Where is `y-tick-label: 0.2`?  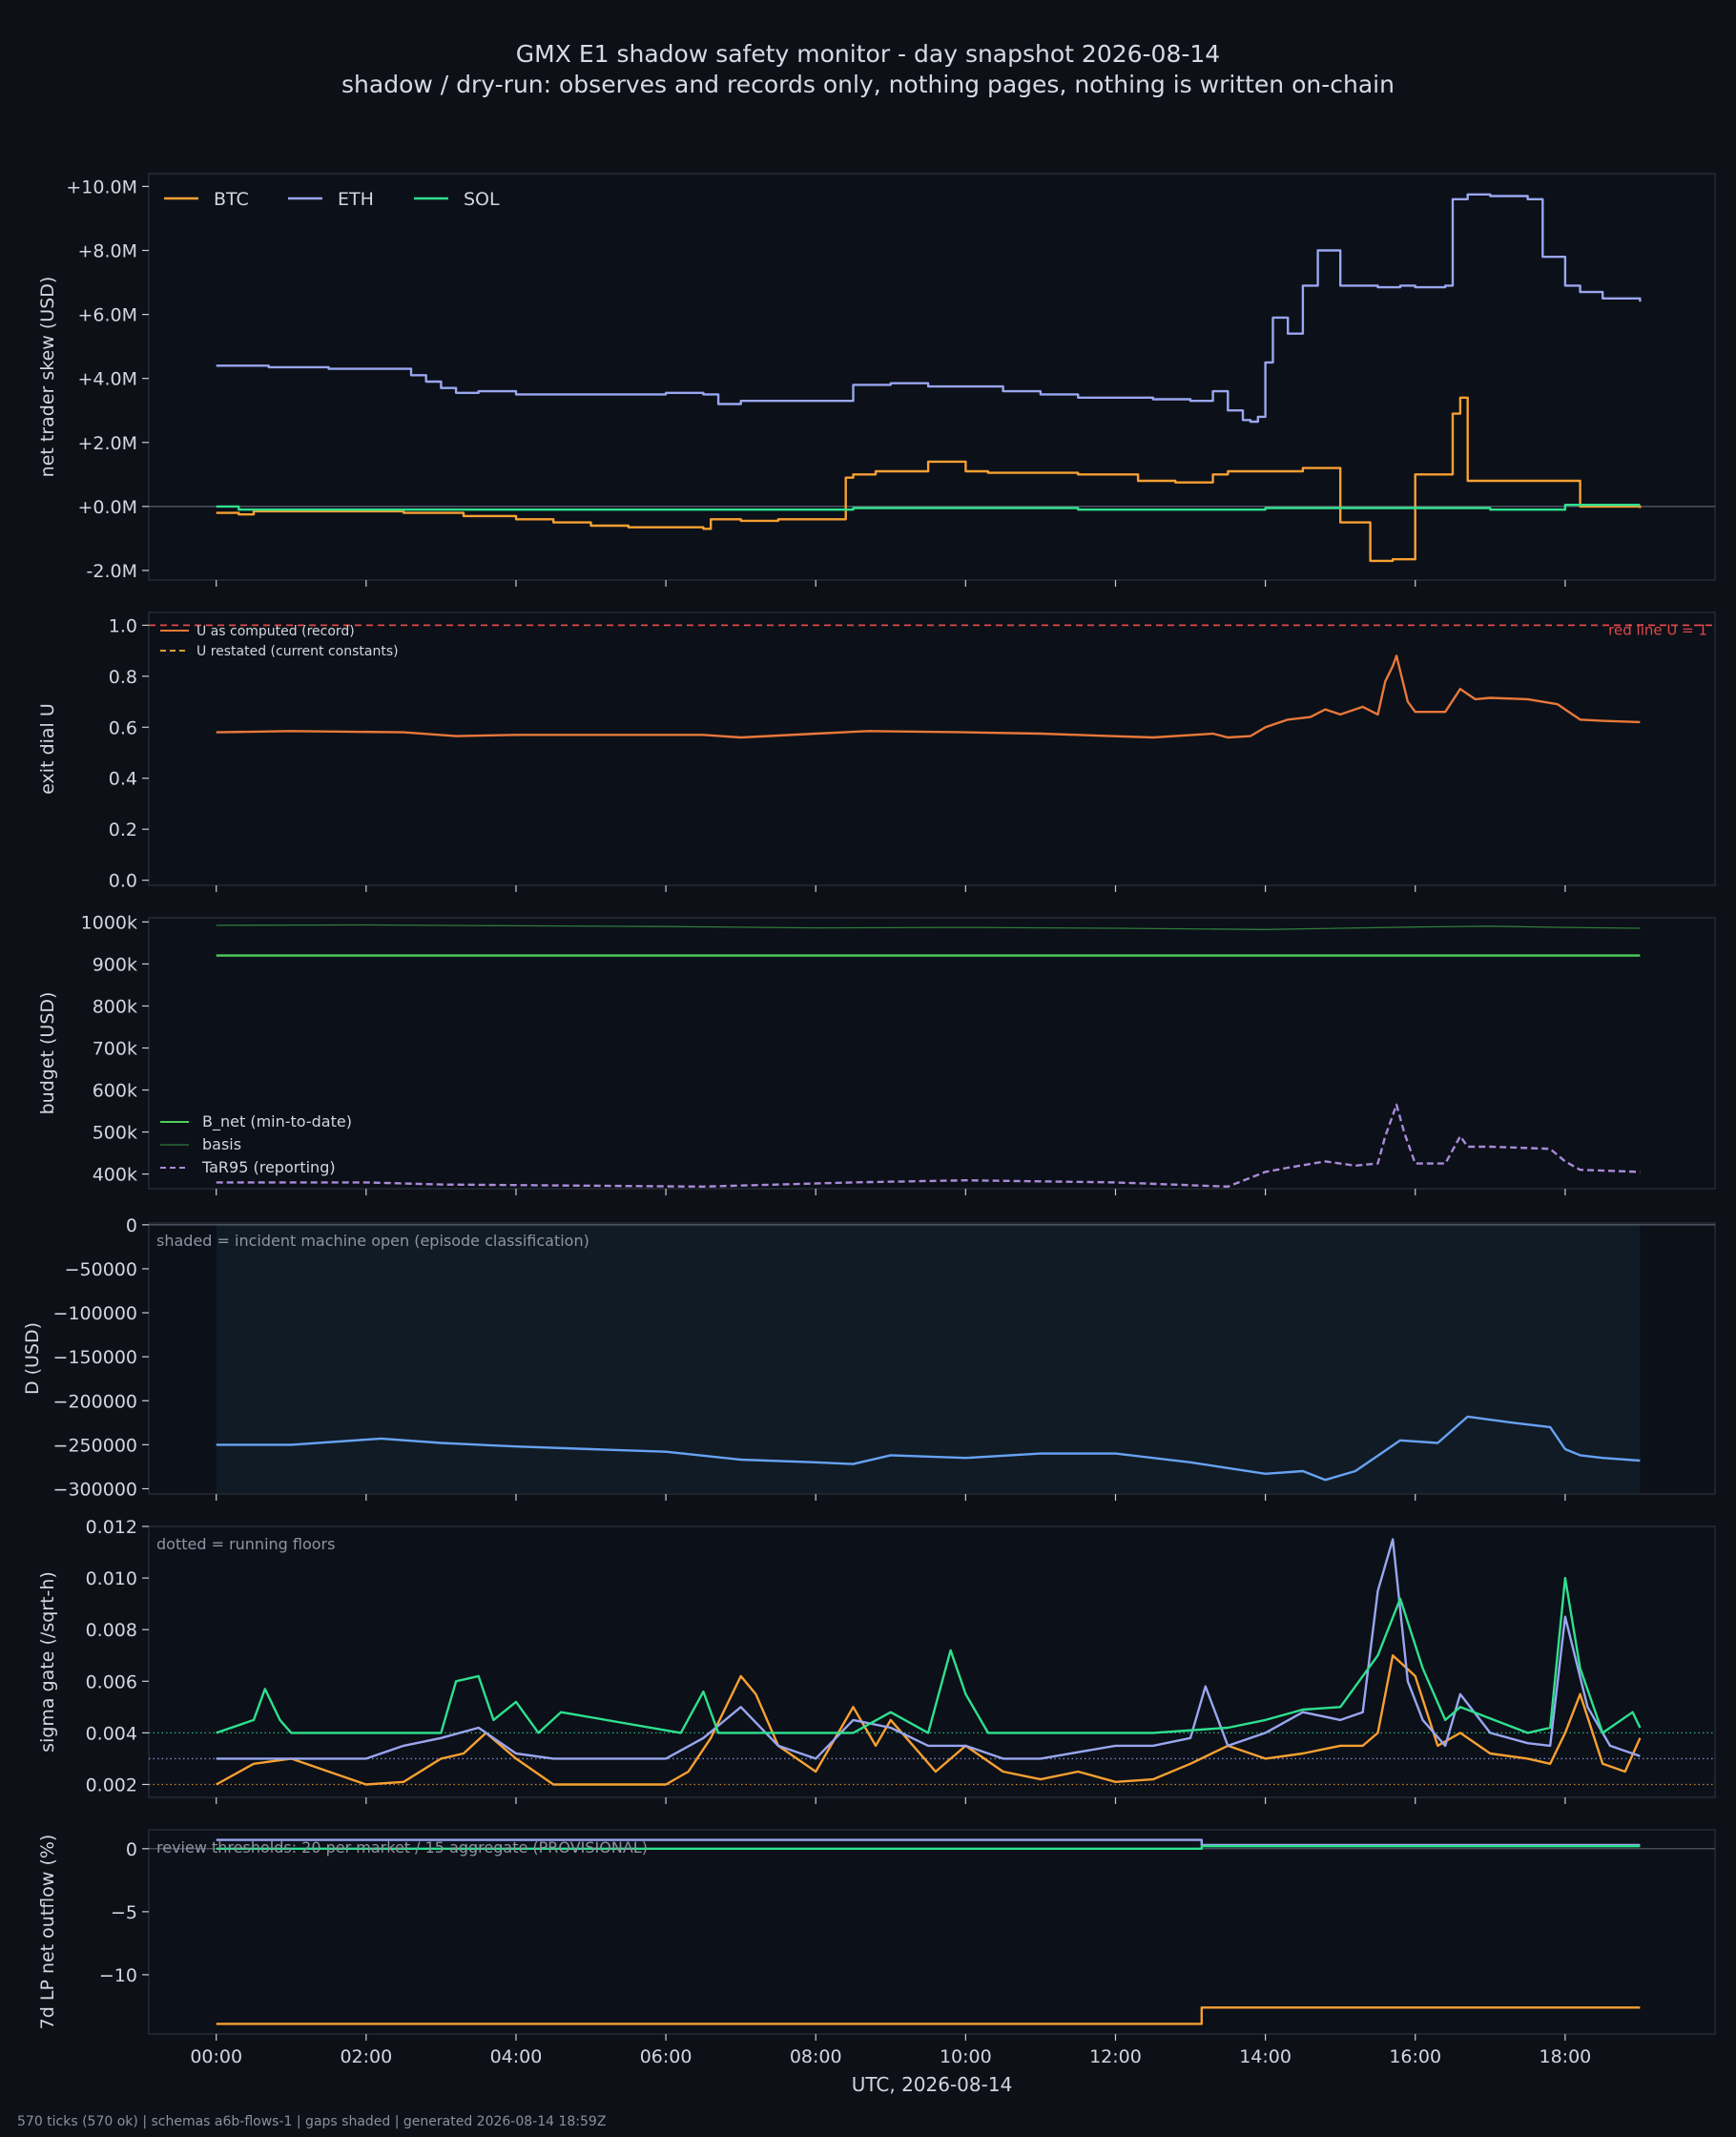 y-tick-label: 0.2 is located at coordinates (123, 830).